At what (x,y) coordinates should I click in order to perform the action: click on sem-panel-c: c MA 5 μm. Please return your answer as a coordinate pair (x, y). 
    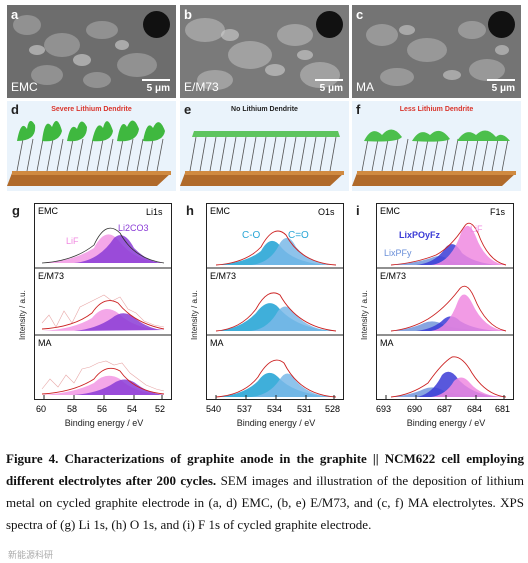
    Looking at the image, I should click on (436, 51).